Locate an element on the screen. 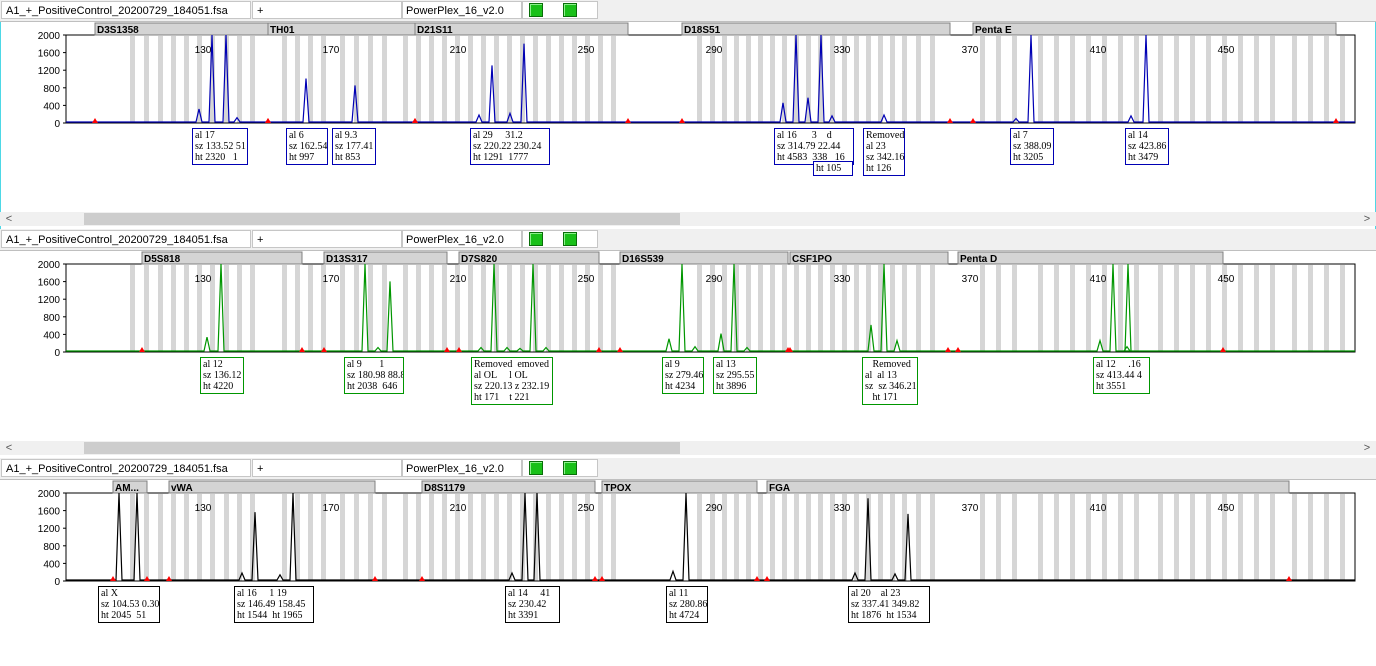 This screenshot has width=1376, height=666. marker-bar: D18S51 is located at coordinates (816, 29).